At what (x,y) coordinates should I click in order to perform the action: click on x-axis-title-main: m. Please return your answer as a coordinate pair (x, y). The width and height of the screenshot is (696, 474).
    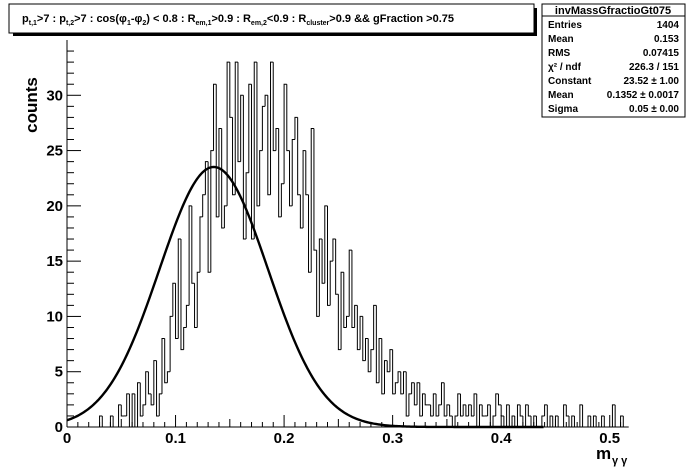
    Looking at the image, I should click on (603, 453).